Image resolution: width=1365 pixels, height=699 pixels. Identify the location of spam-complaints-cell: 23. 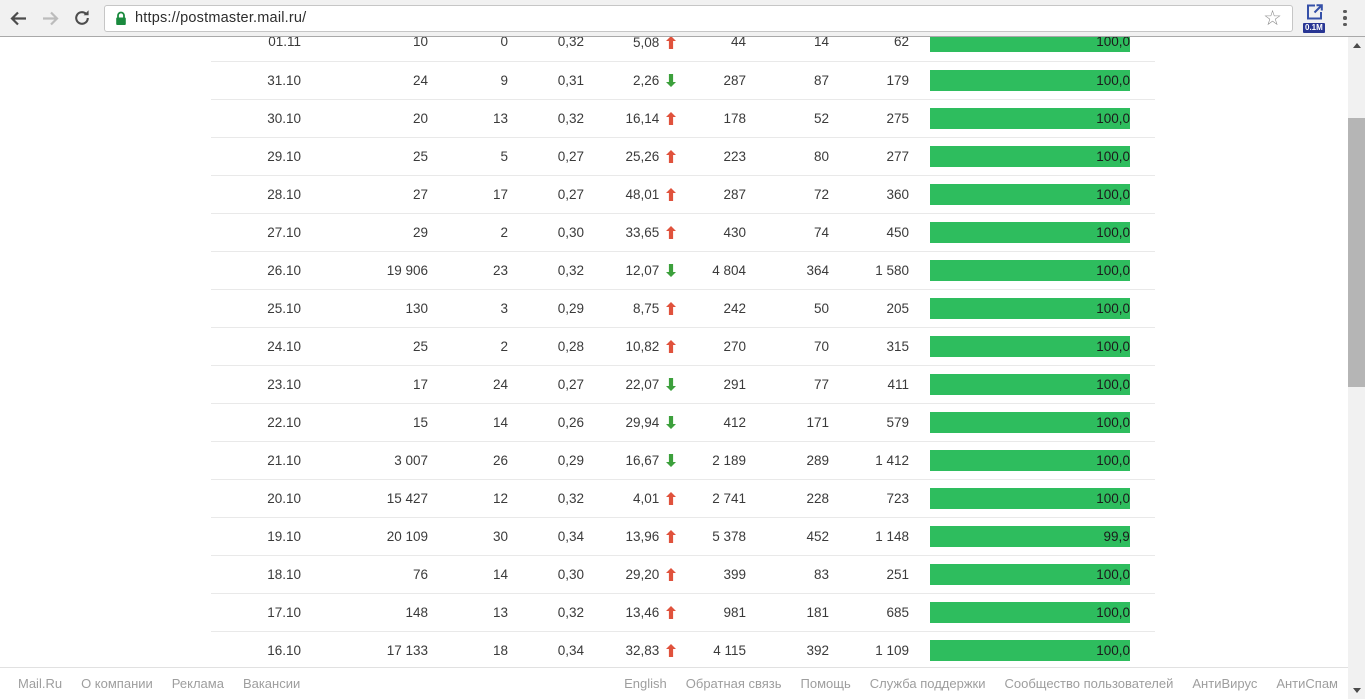
(468, 270).